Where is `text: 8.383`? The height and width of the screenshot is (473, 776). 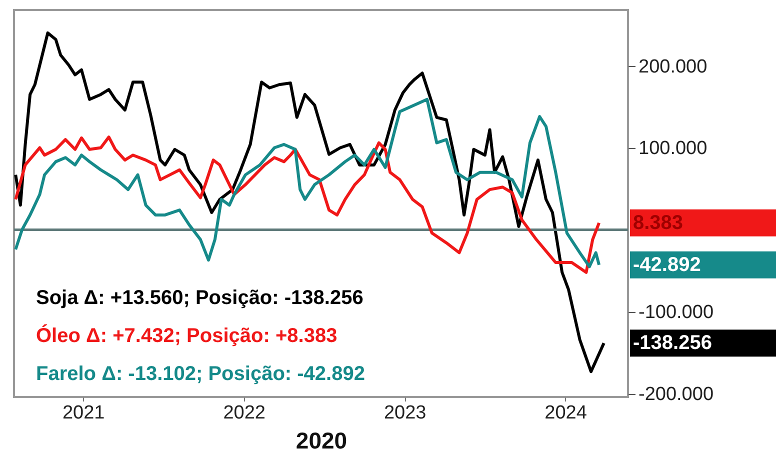 text: 8.383 is located at coordinates (658, 223).